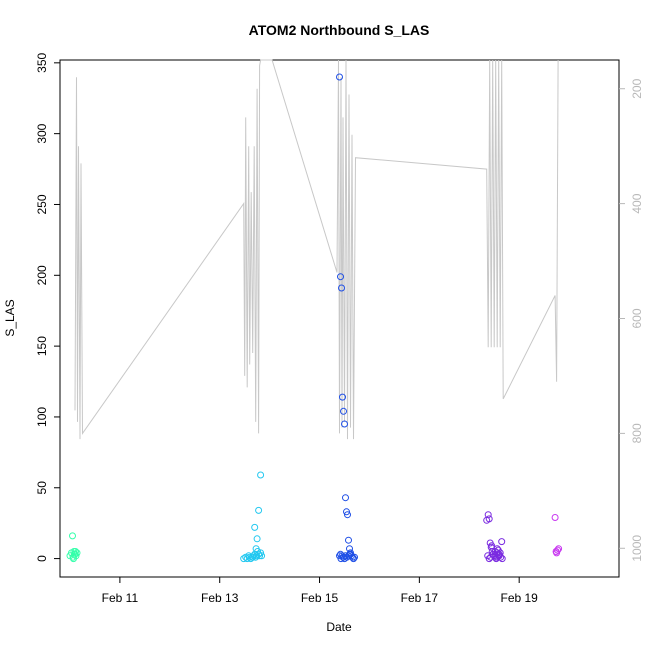 The width and height of the screenshot is (650, 650). I want to click on y2-tick-label: 600, so click(637, 318).